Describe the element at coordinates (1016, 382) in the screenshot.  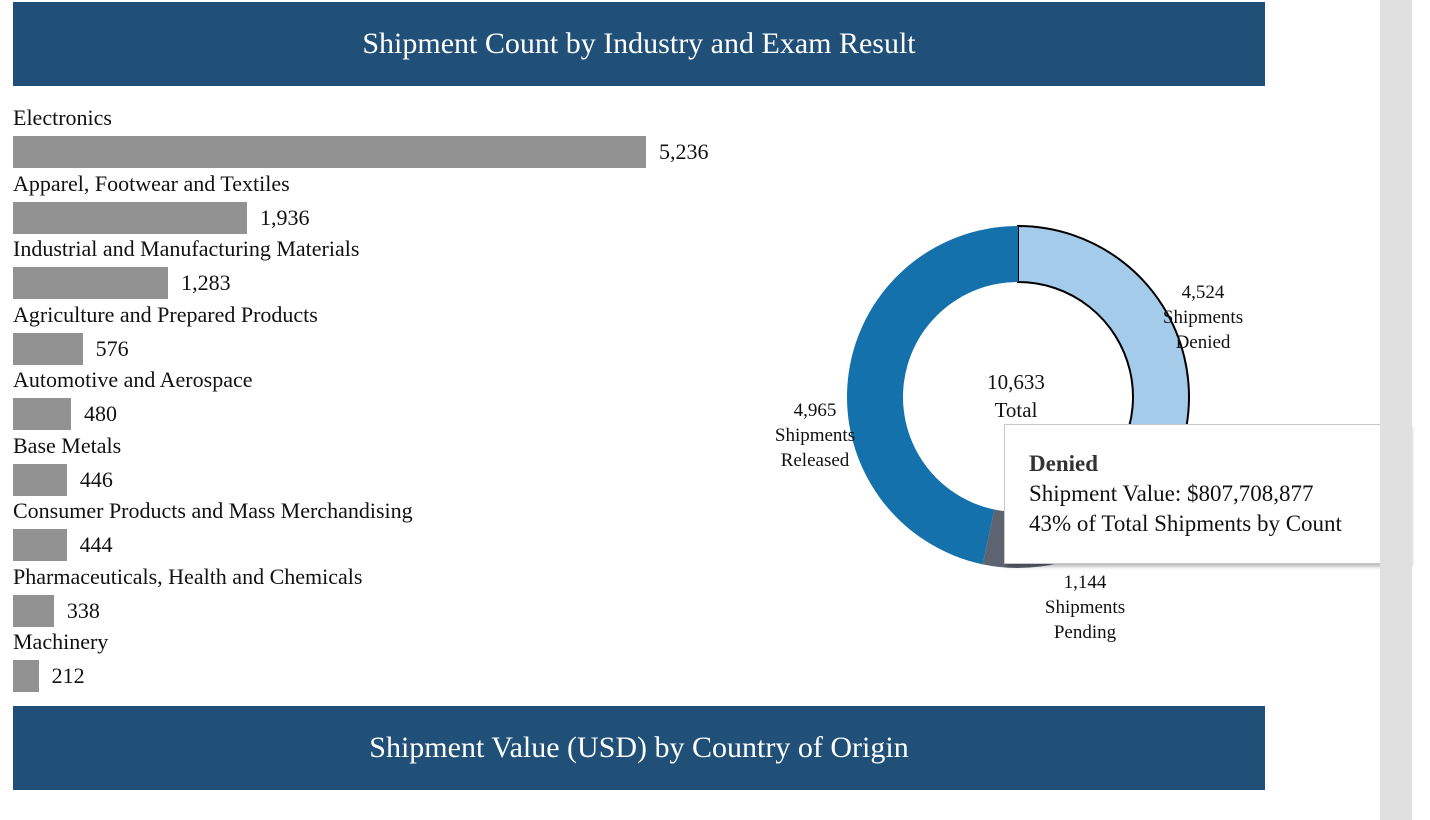
I see `donut-total-value: 10,633` at that location.